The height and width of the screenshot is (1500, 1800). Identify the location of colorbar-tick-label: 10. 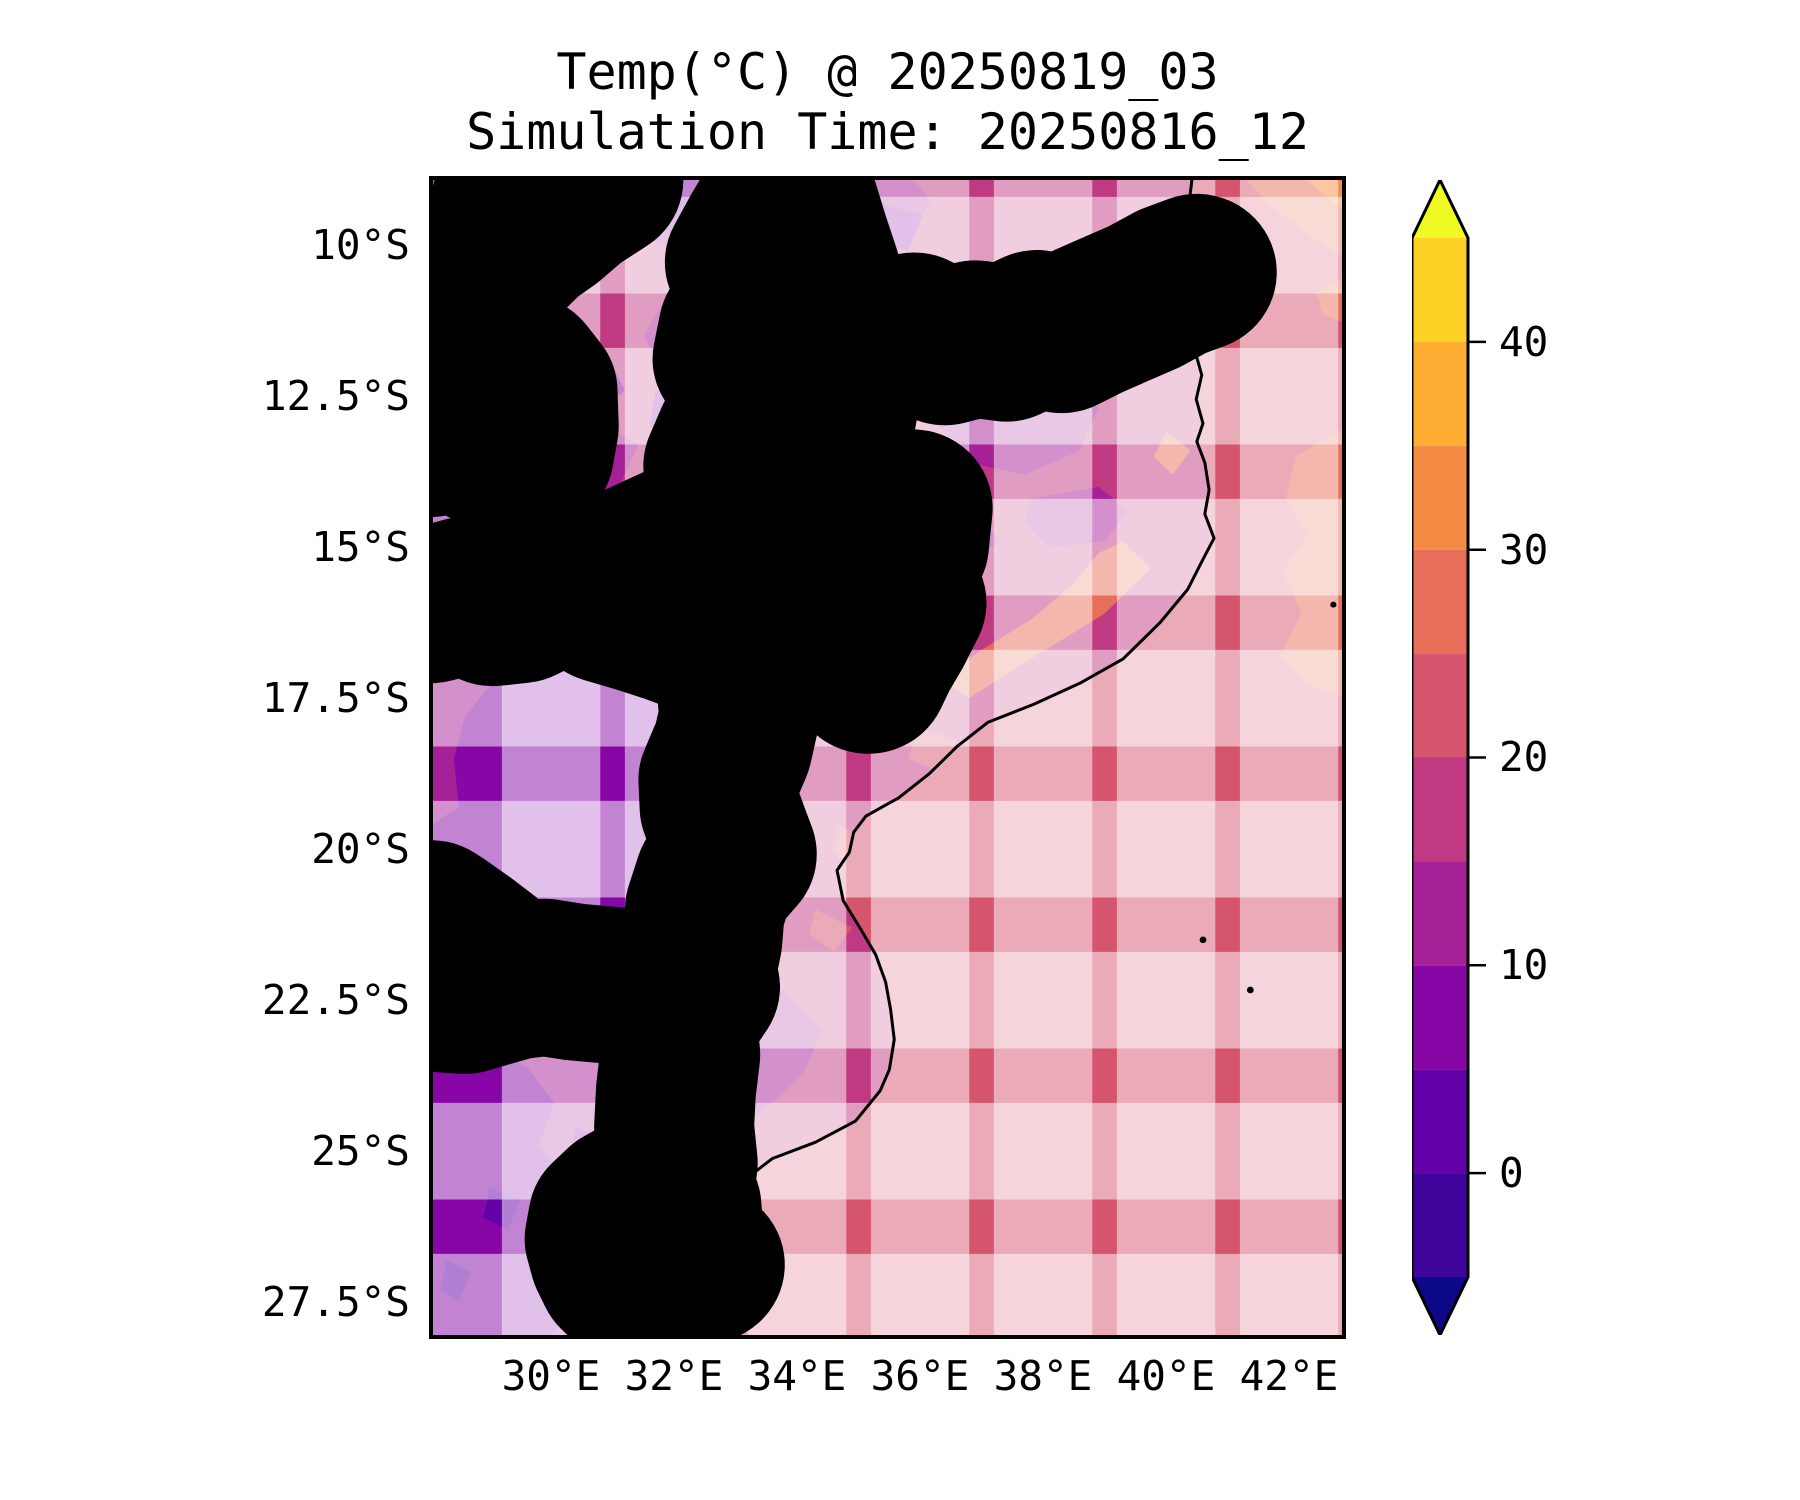
(1524, 965).